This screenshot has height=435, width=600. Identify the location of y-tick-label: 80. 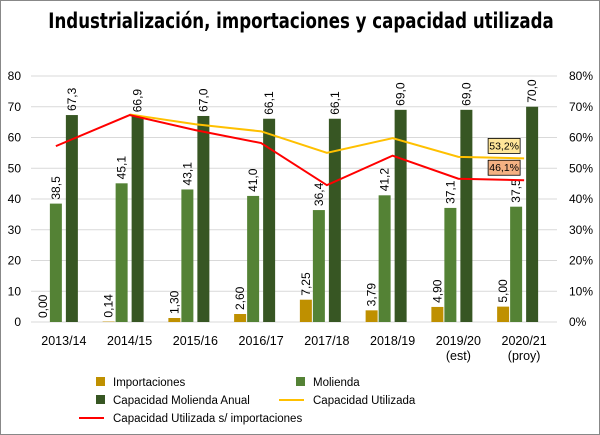
(15, 76).